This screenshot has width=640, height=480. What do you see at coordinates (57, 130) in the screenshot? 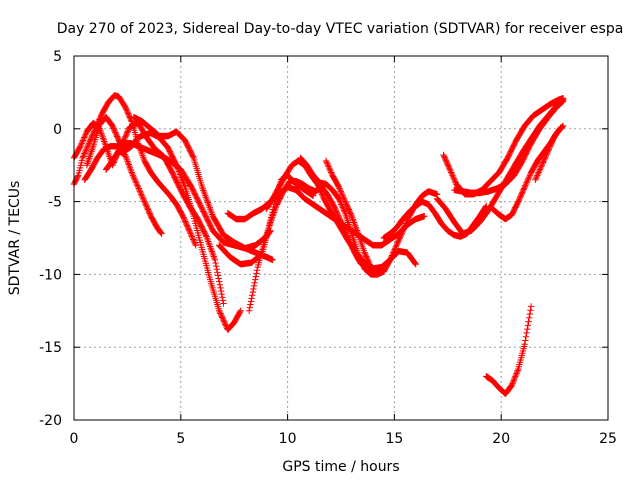
I see `y-tick-label: 0` at bounding box center [57, 130].